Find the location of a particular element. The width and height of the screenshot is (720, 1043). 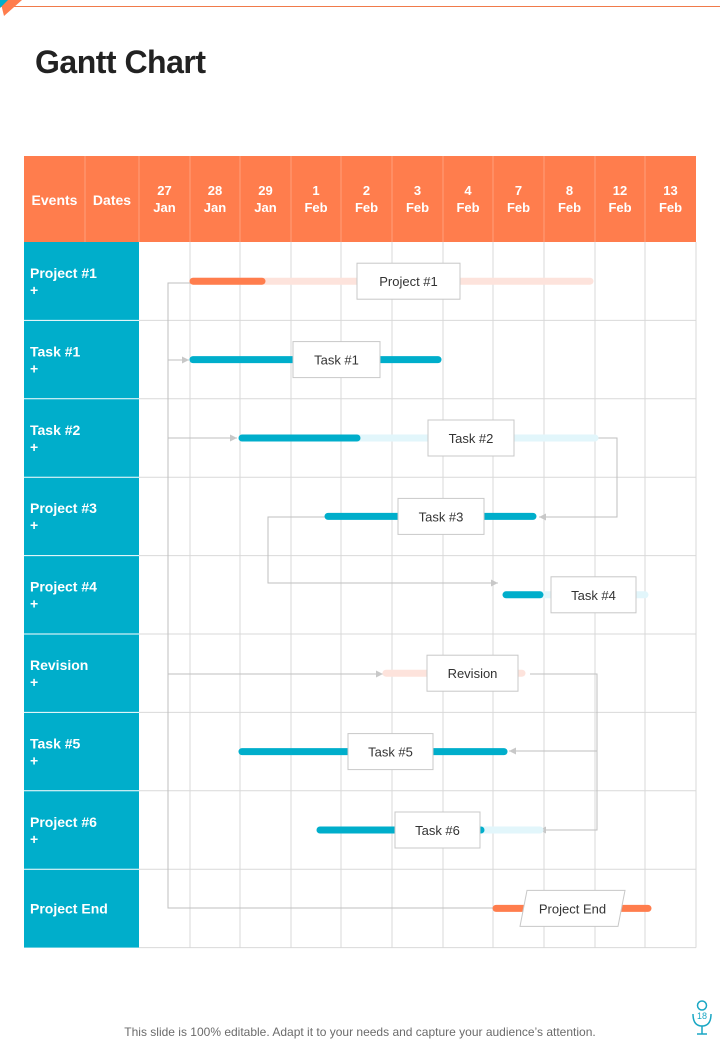

bar-label: Task #4 is located at coordinates (593, 595).